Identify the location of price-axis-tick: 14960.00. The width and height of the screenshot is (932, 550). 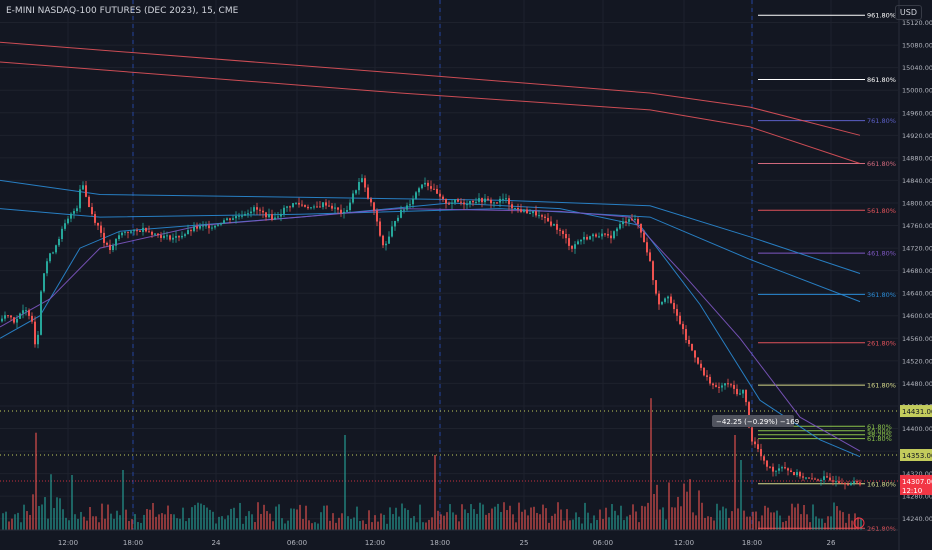
(917, 113).